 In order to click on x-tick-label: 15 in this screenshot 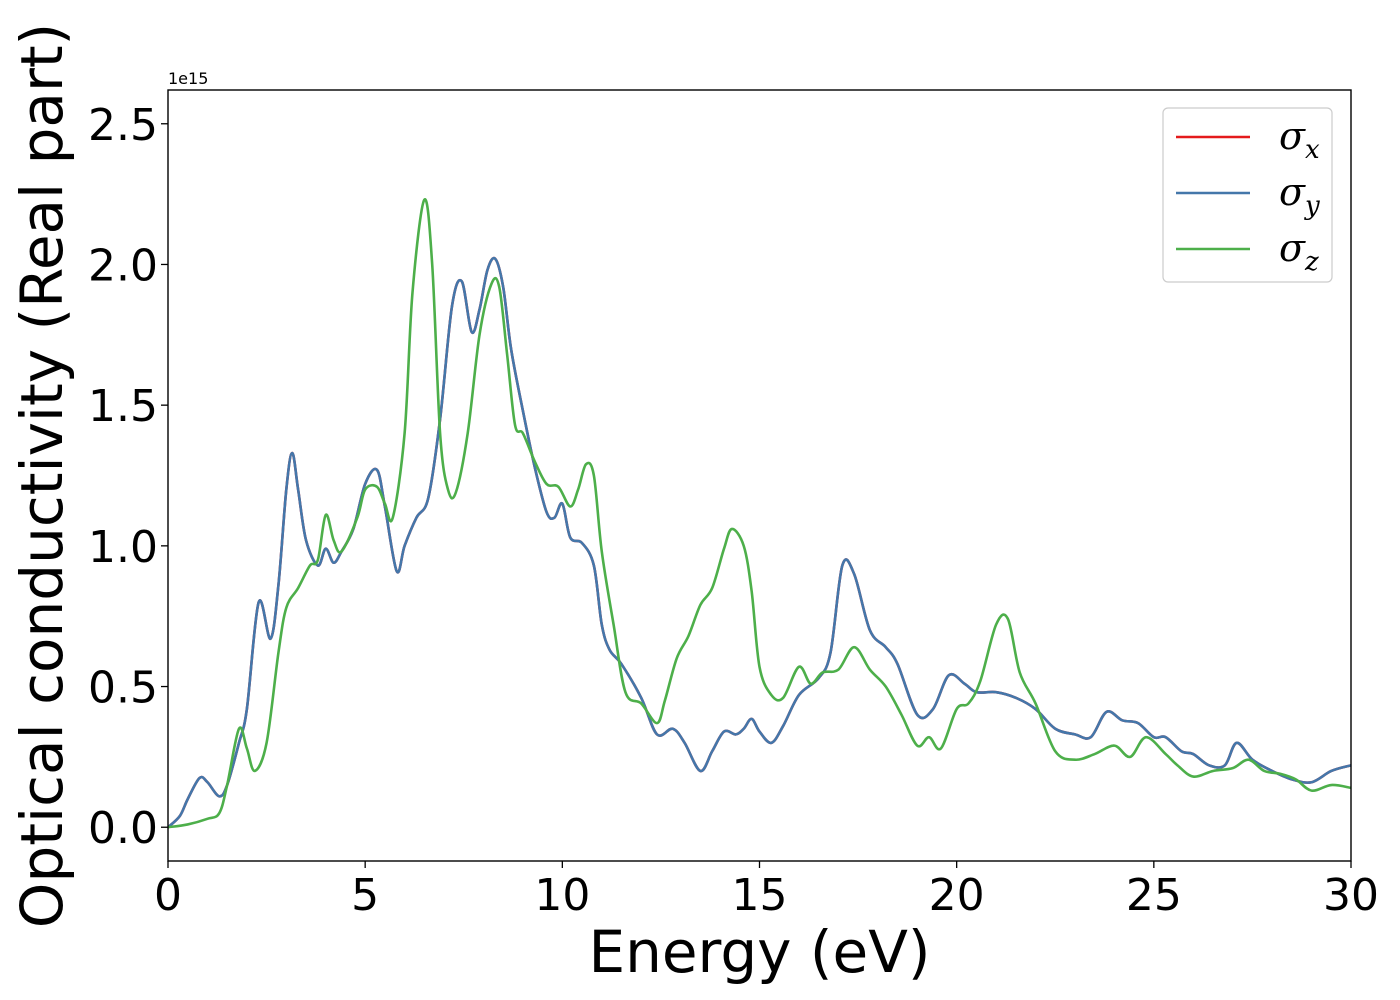, I will do `click(760, 895)`.